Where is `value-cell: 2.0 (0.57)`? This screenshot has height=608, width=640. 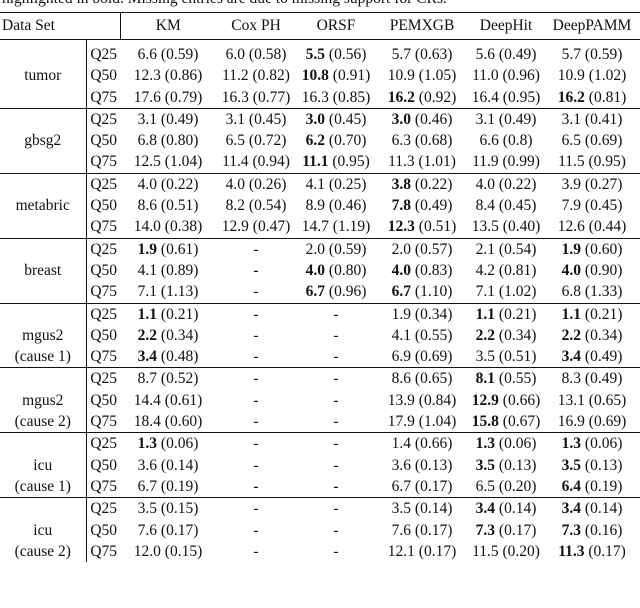 value-cell: 2.0 (0.57) is located at coordinates (422, 249).